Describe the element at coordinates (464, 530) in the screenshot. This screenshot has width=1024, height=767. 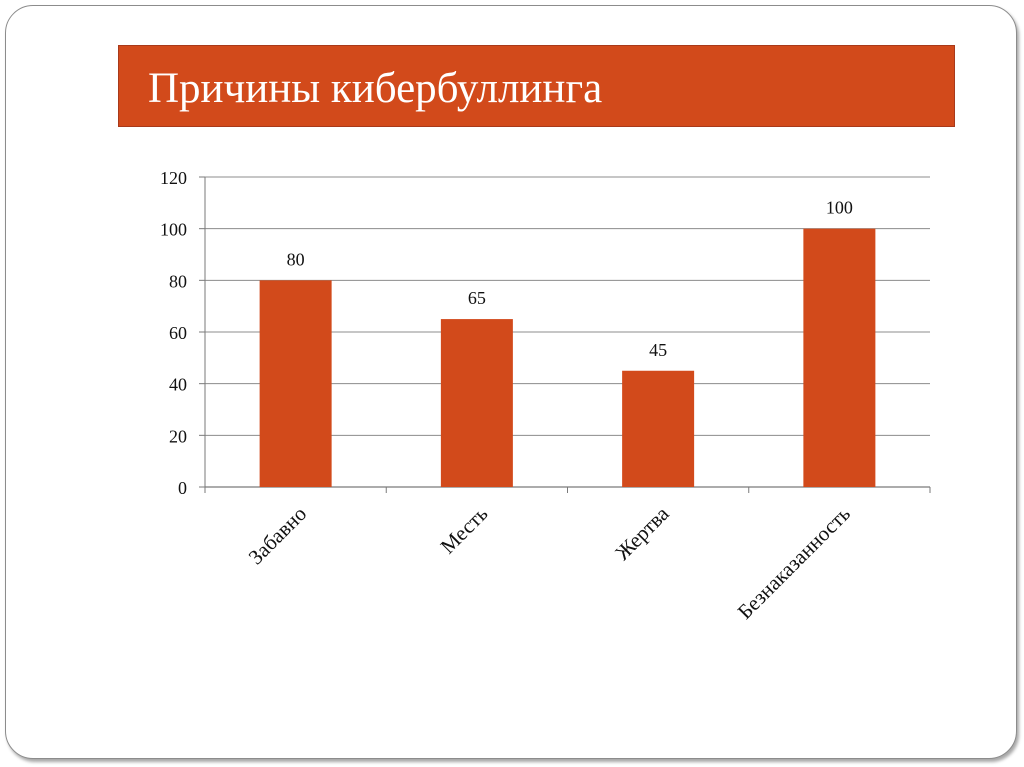
I see `x-tick-label: Месть` at that location.